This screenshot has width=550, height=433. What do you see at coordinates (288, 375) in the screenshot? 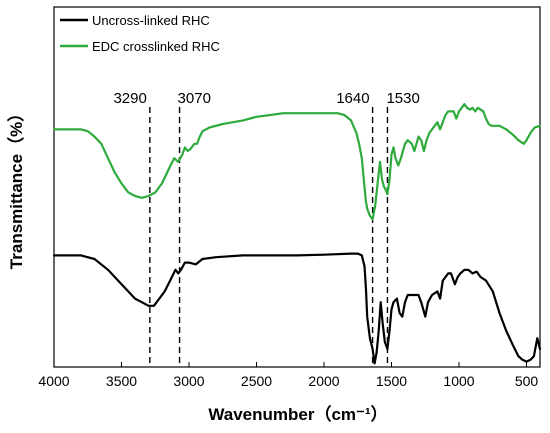
I see `x-axis-ticks: 4000 3500 3000 2500 2000 1500 1000 500` at bounding box center [288, 375].